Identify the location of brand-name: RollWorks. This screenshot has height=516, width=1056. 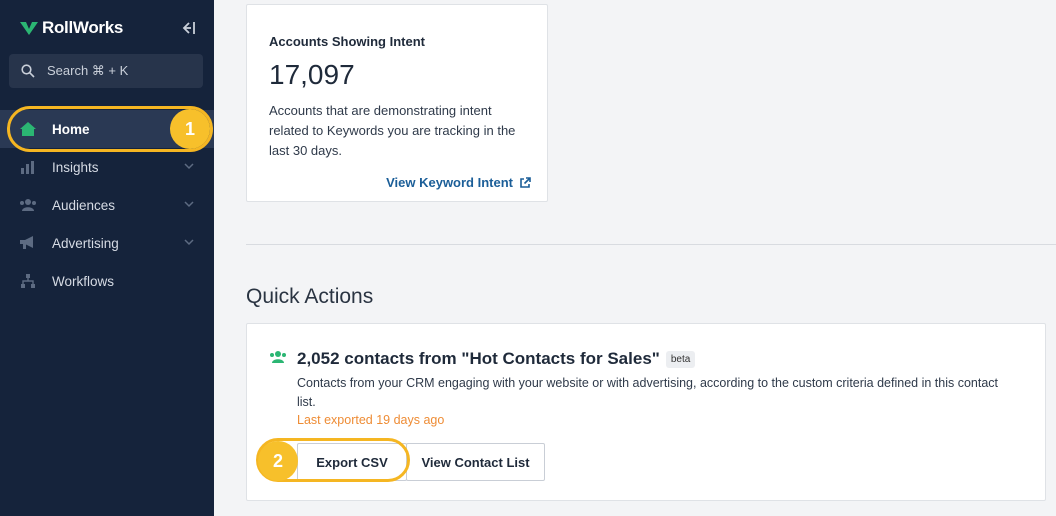
(83, 27).